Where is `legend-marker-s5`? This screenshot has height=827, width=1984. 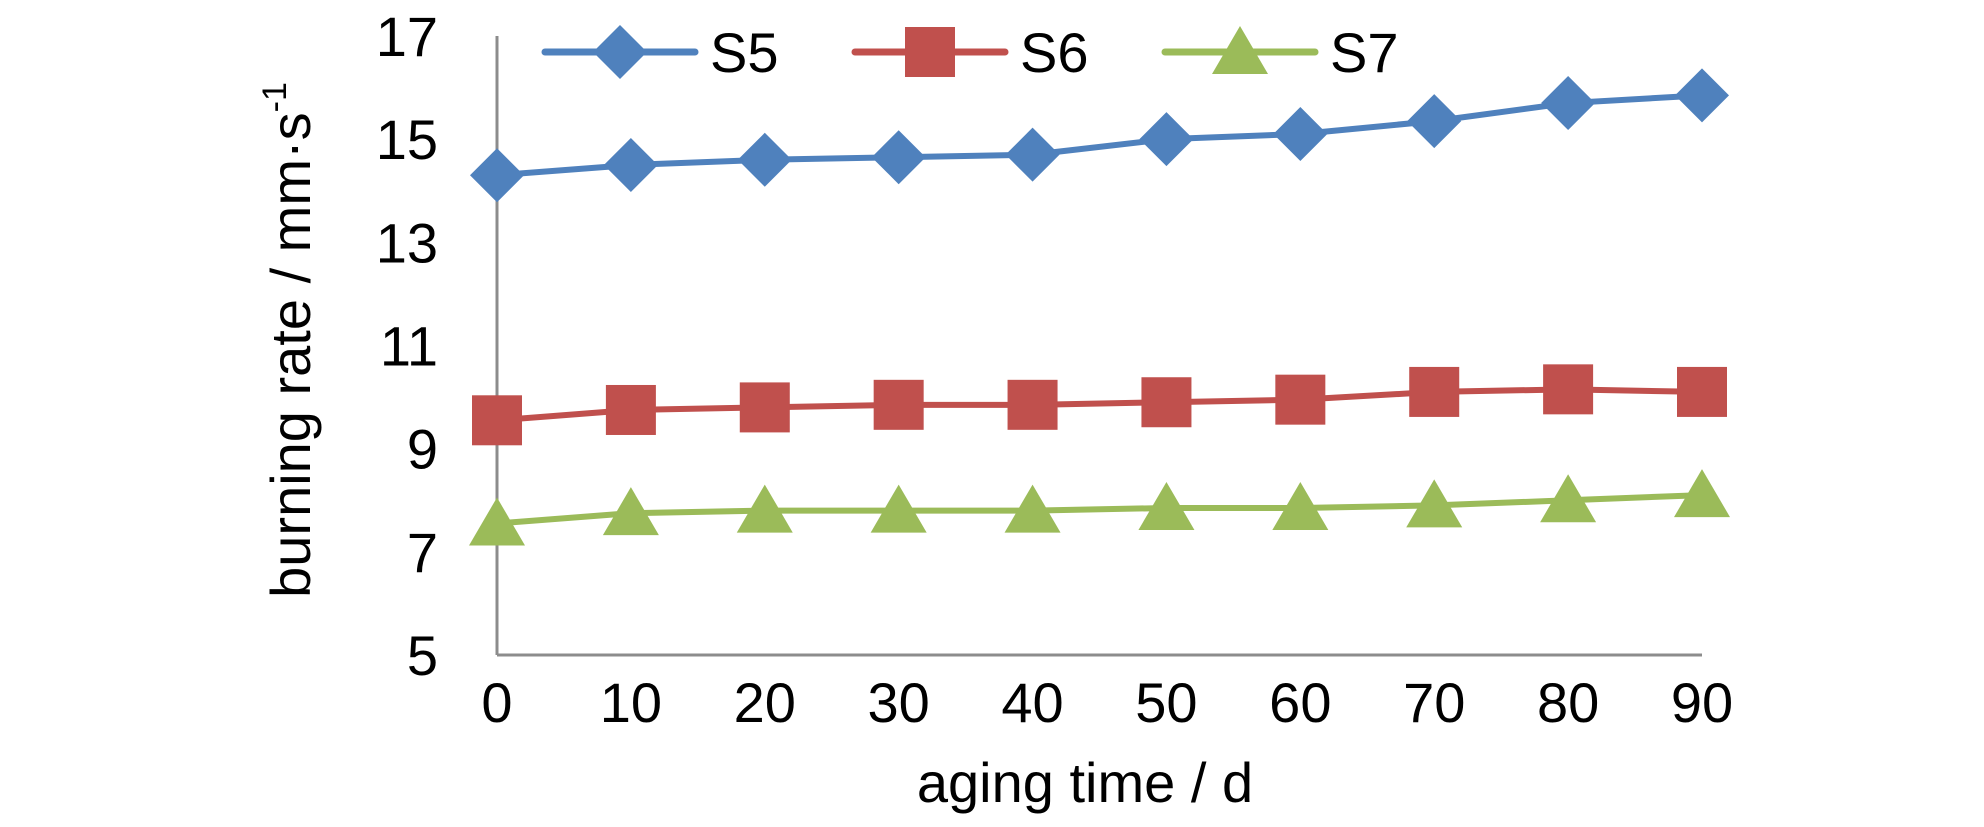
legend-marker-s5 is located at coordinates (620, 52).